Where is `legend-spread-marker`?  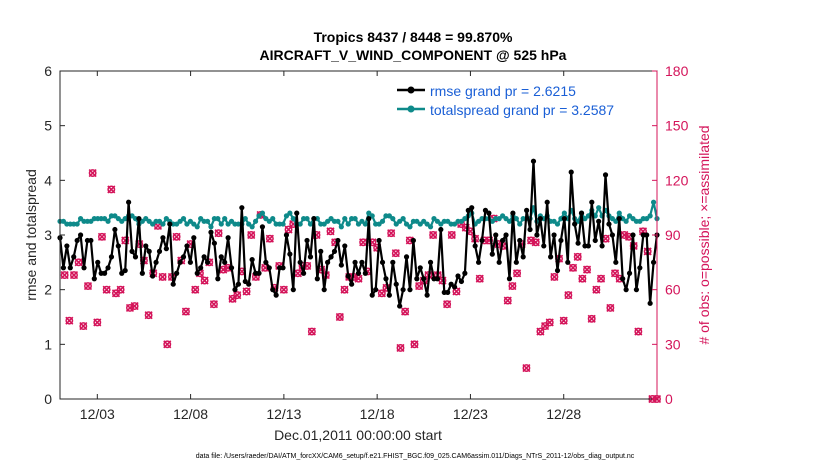
legend-spread-marker is located at coordinates (411, 109).